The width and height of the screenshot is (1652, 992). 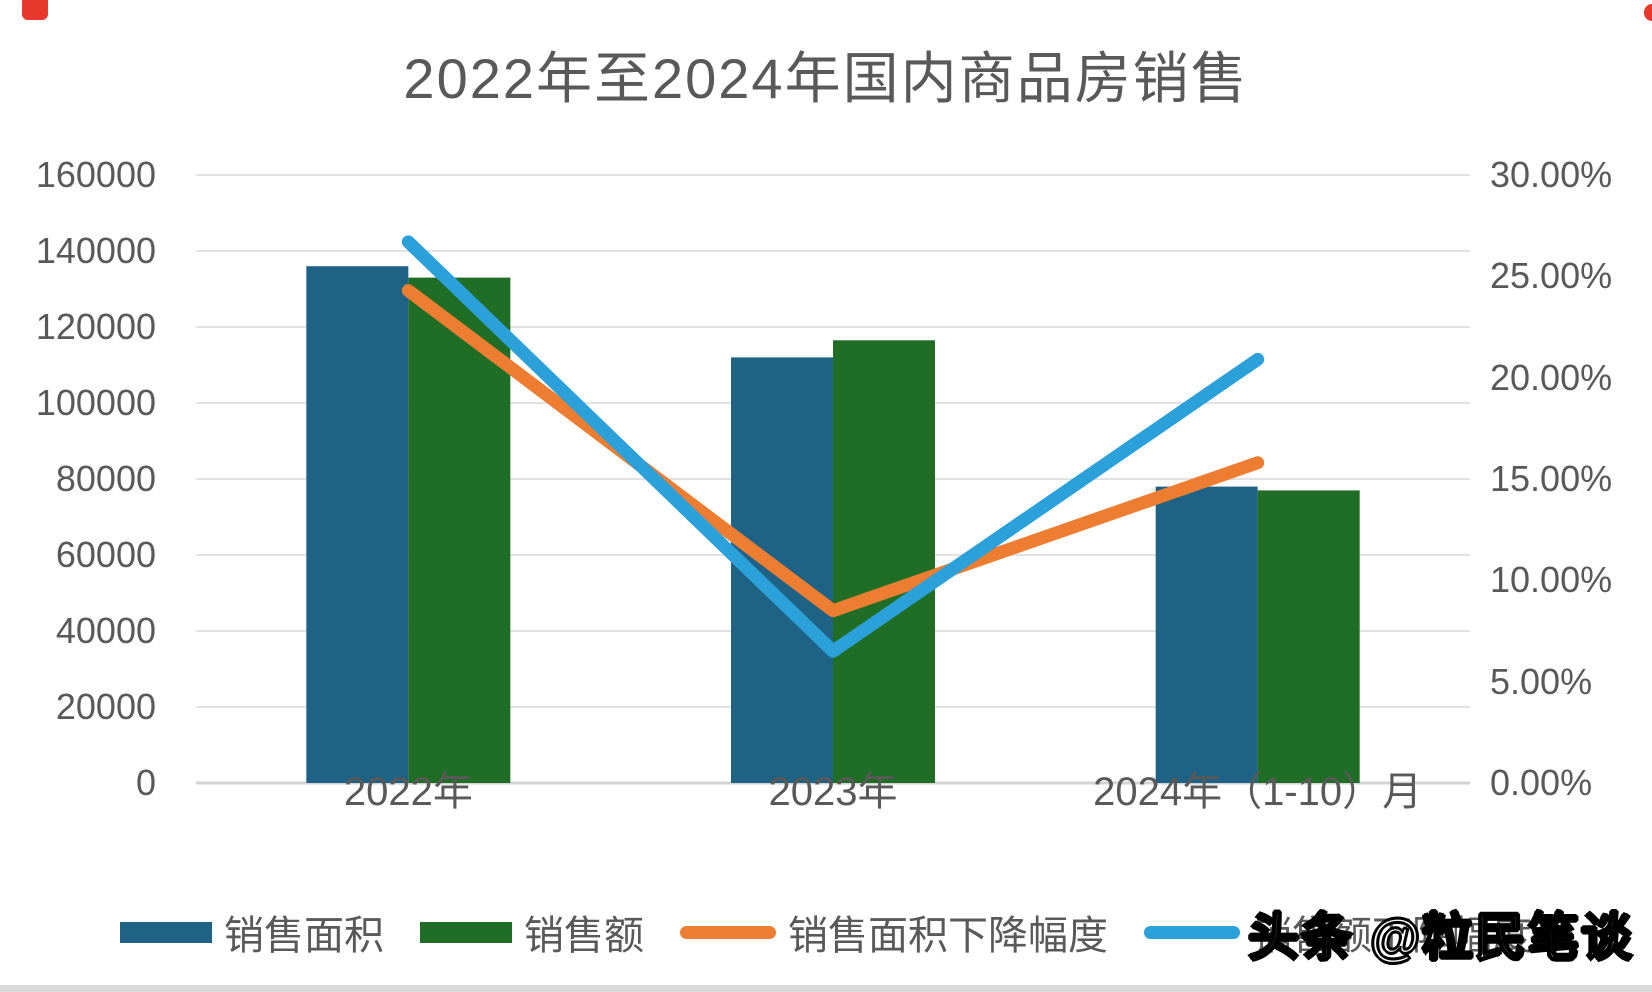 I want to click on legend-item-amount-decline: 销售额下降幅度, so click(x=1338, y=932).